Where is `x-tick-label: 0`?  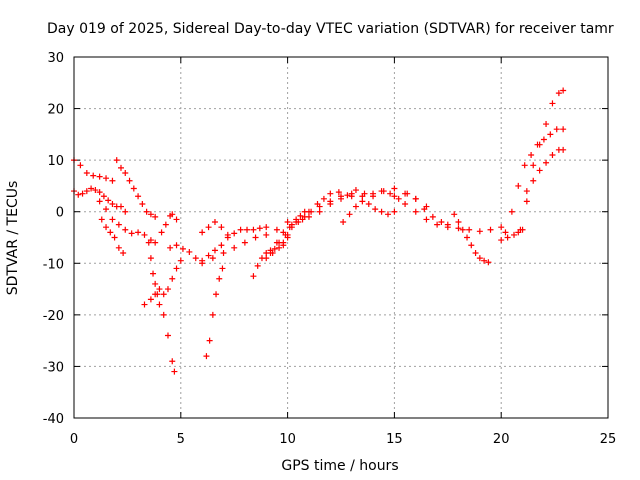
x-tick-label: 0 is located at coordinates (74, 439).